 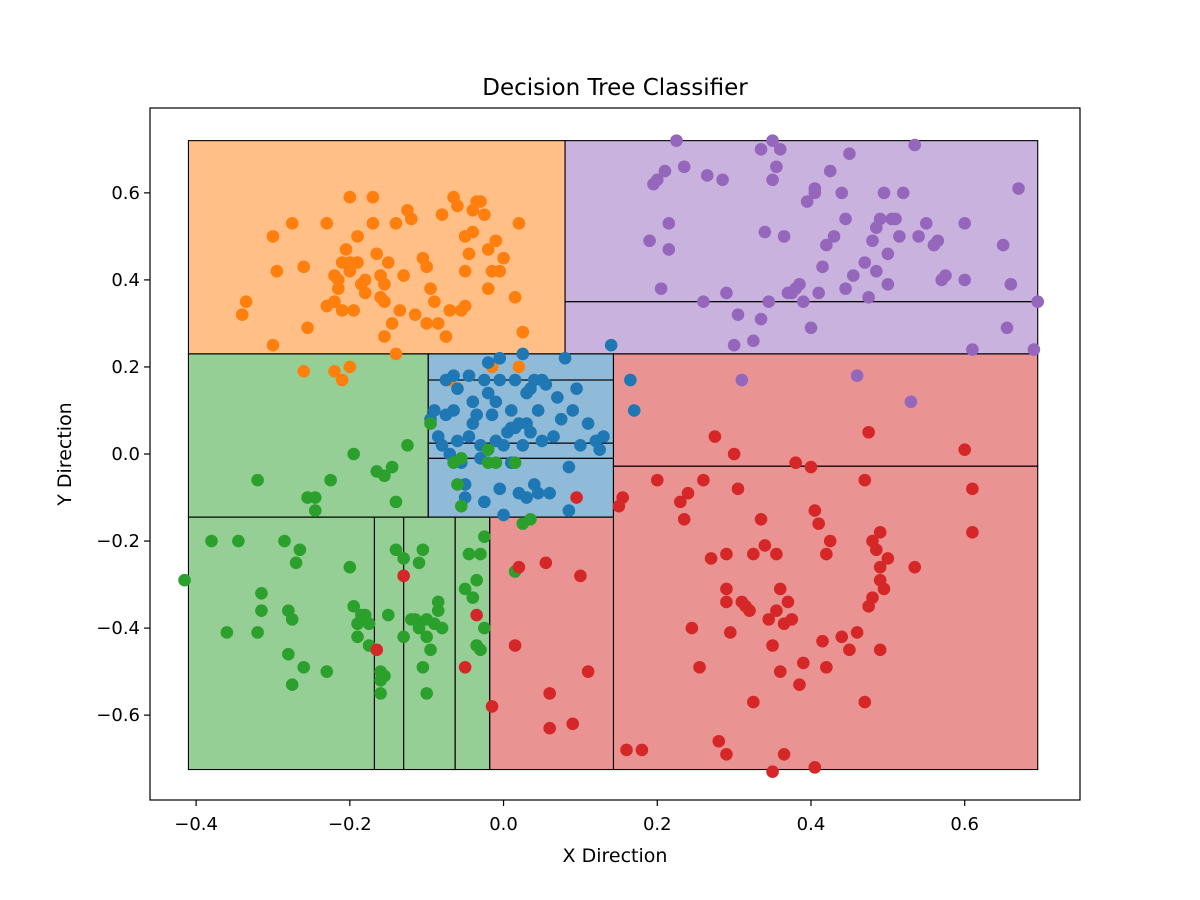 What do you see at coordinates (196, 824) in the screenshot?
I see `x-tick-label: −0.4` at bounding box center [196, 824].